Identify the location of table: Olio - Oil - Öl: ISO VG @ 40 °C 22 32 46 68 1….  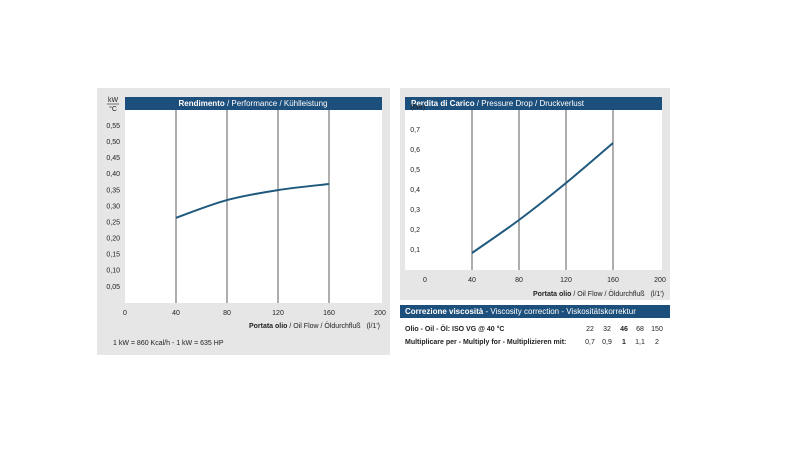
(534, 335).